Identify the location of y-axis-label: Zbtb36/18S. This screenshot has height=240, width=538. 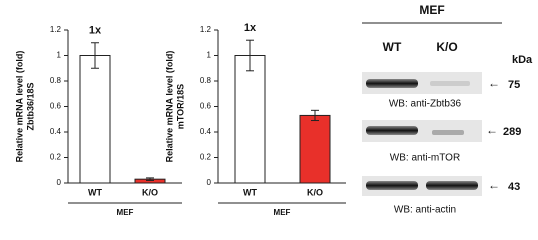
(30, 106).